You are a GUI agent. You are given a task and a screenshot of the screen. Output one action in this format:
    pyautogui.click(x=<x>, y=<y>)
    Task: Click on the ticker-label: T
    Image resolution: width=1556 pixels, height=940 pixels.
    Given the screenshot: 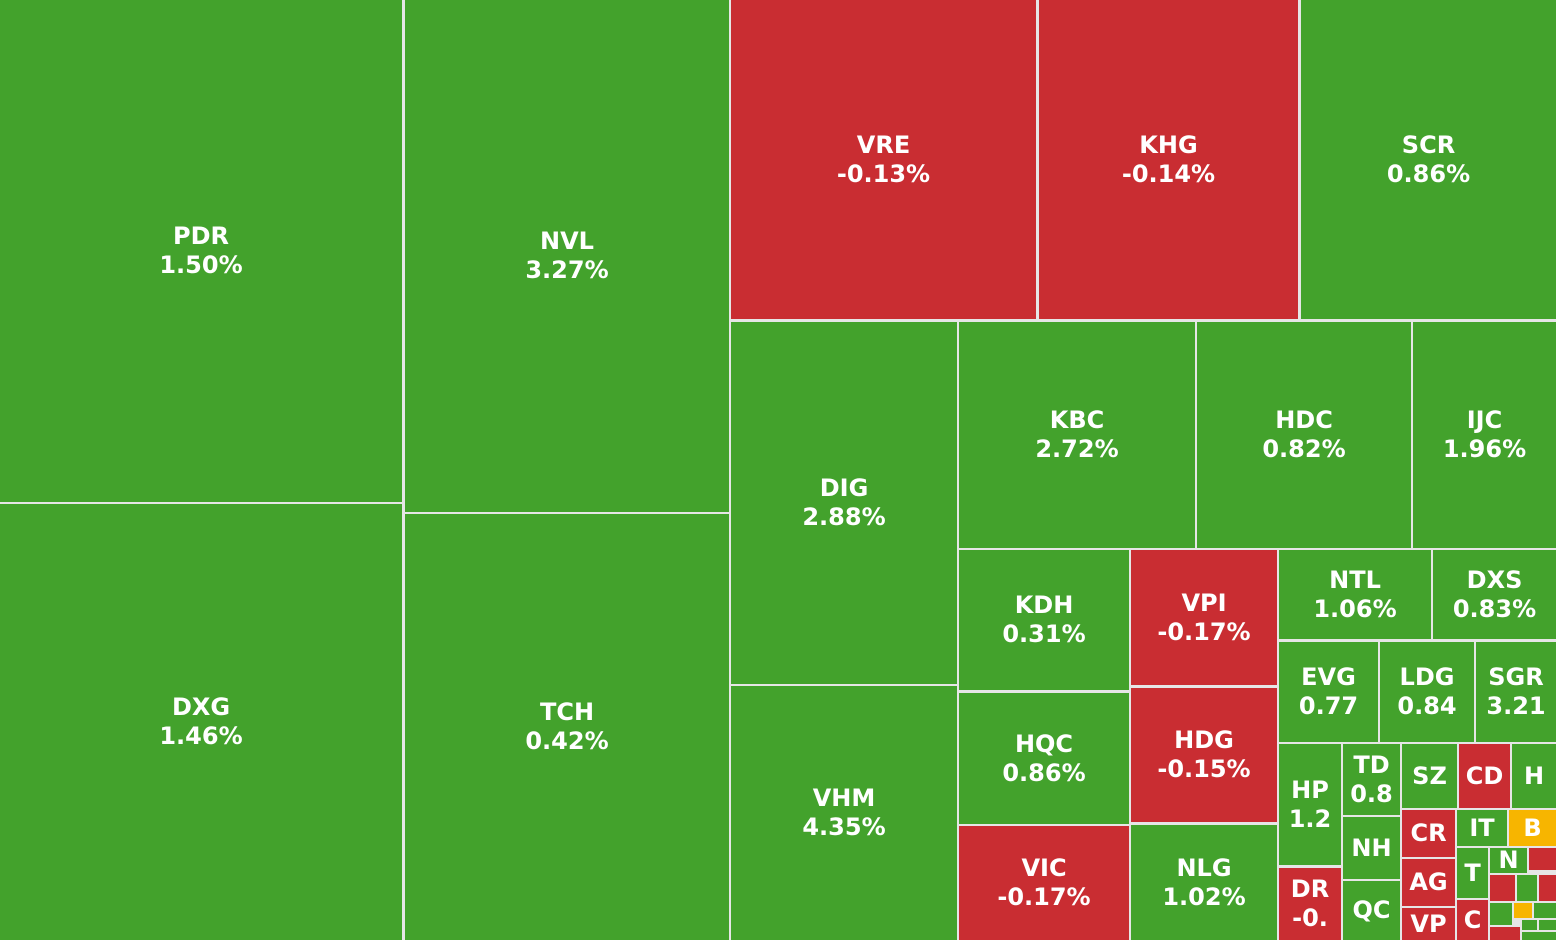 What is the action you would take?
    pyautogui.click(x=1472, y=872)
    